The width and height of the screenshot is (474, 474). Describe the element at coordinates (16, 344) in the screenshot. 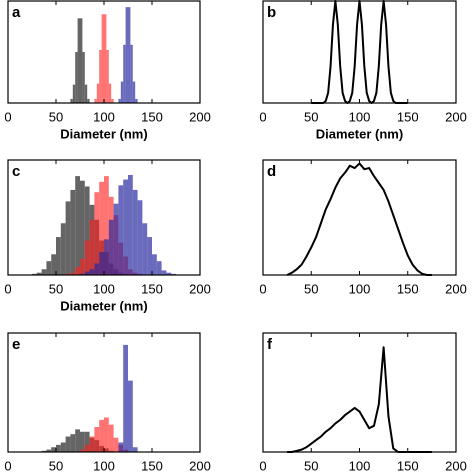

I see `panel-label: e` at that location.